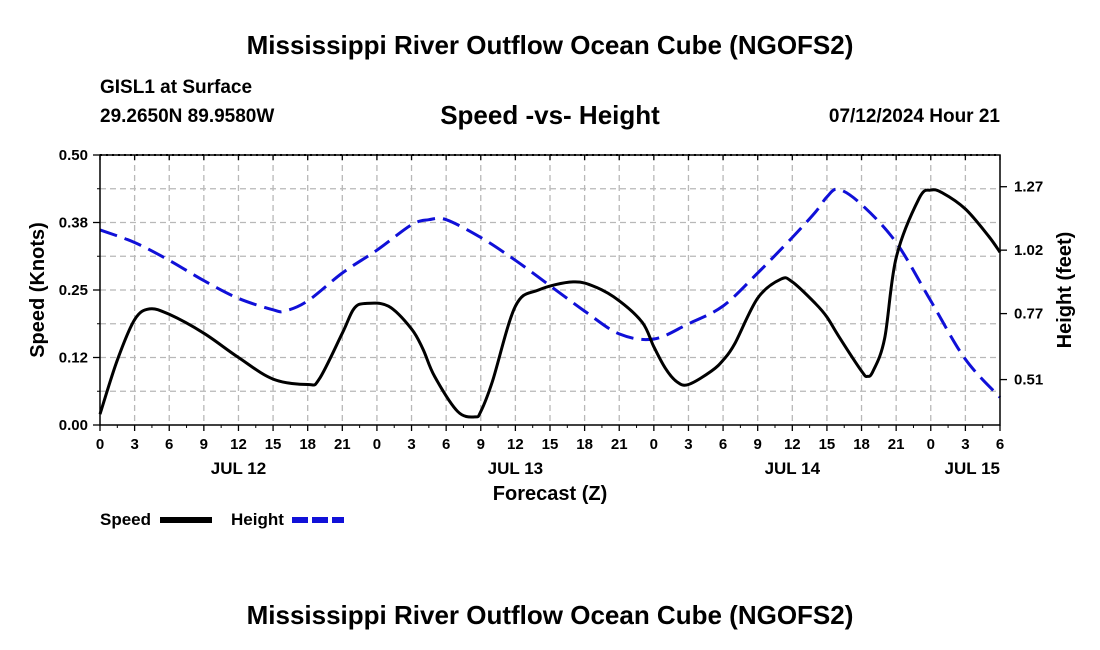  I want to click on x-day-label: JUL 12, so click(238, 468).